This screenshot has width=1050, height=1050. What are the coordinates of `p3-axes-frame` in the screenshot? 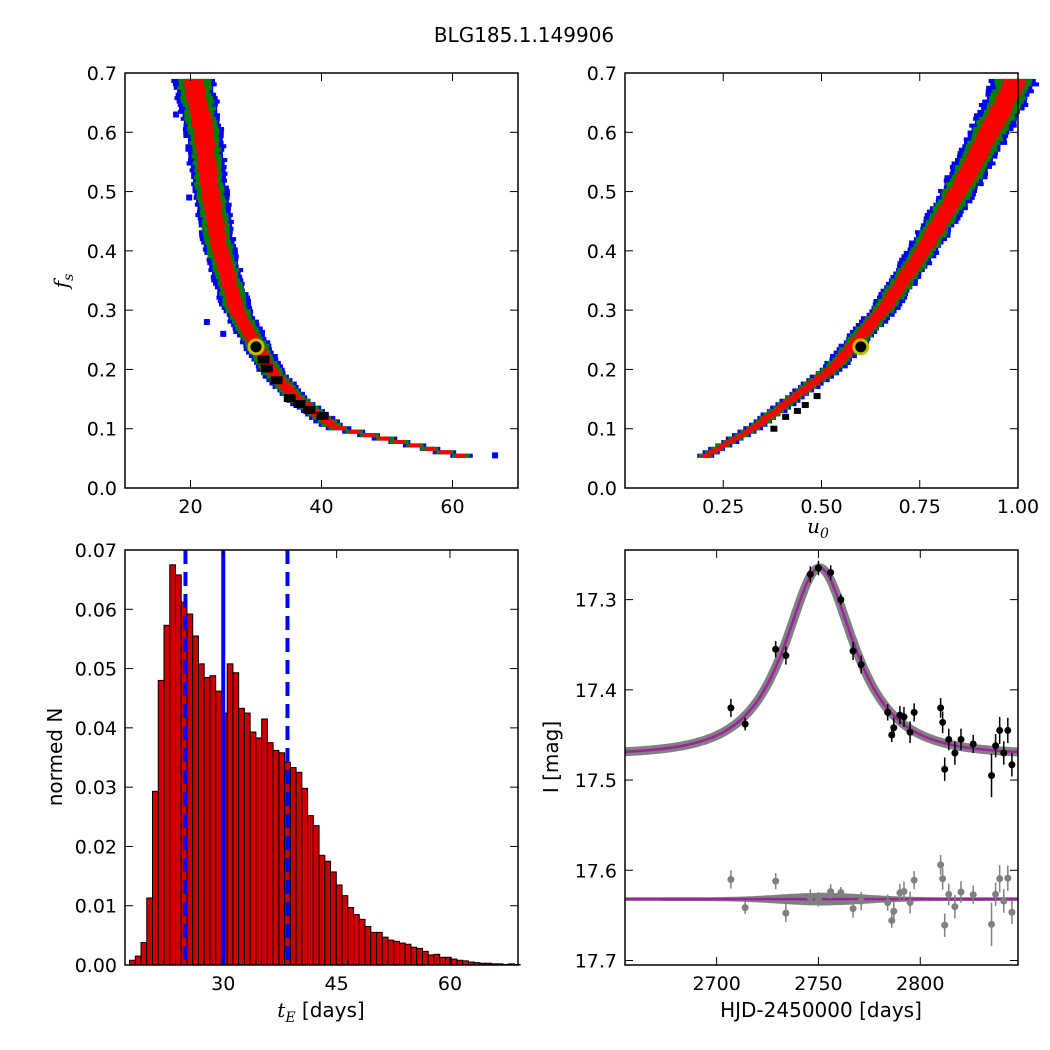 It's located at (321, 757).